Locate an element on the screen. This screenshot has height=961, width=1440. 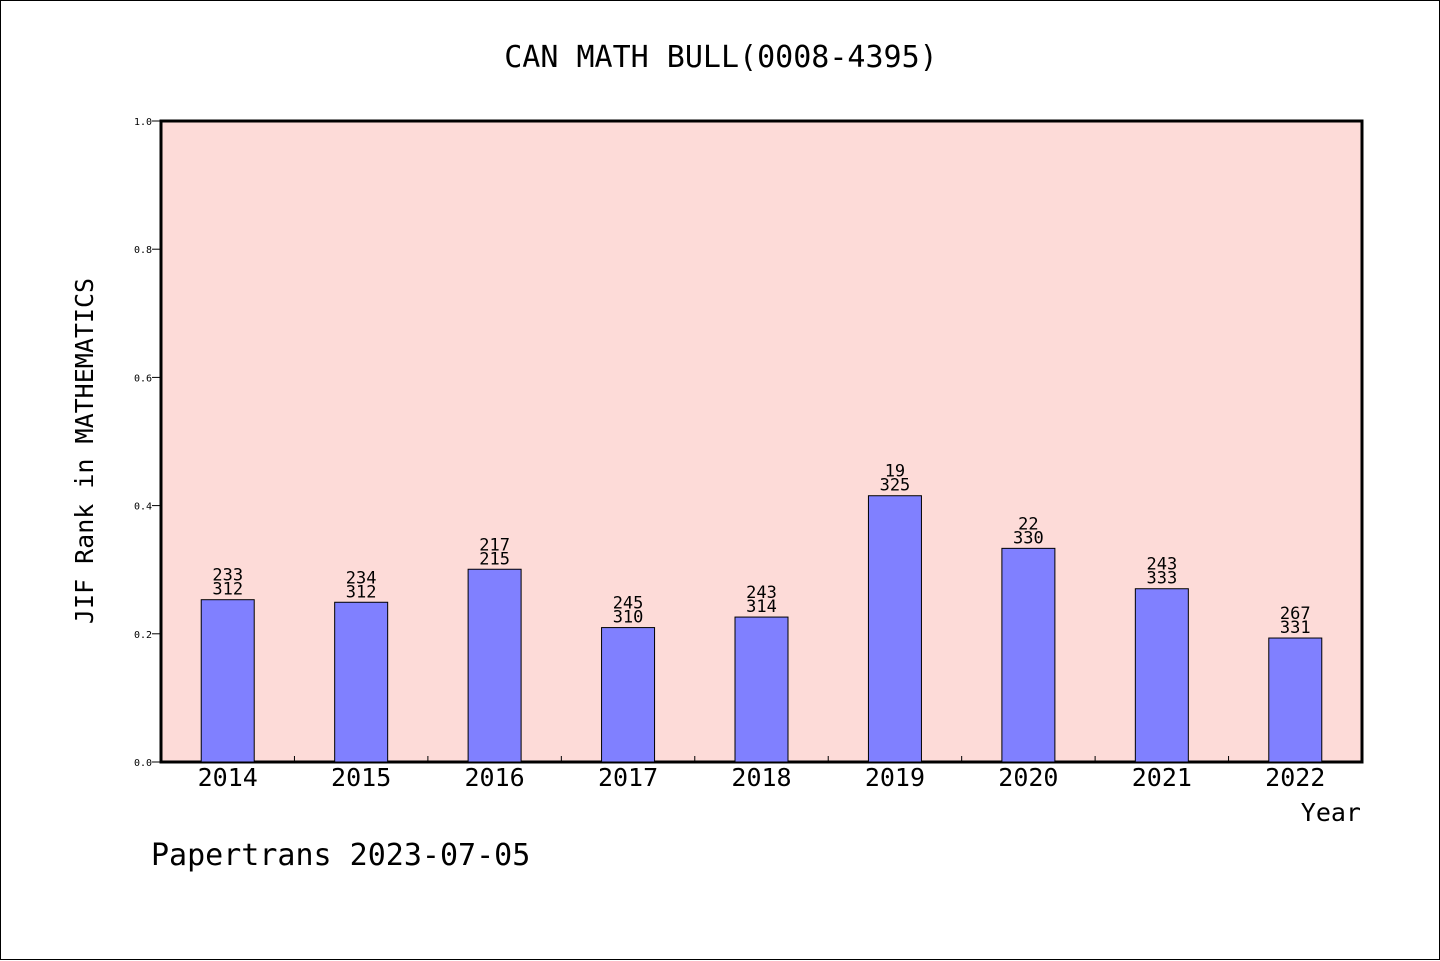
bar-total-label: 215 is located at coordinates (494, 559).